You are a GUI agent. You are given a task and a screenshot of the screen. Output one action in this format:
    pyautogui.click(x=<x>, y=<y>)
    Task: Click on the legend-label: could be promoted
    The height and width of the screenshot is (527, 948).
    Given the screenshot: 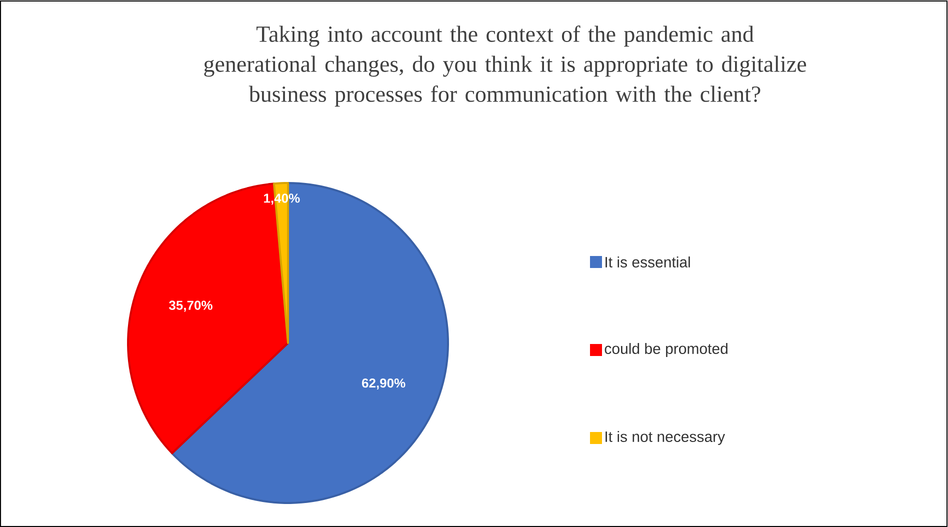 What is the action you would take?
    pyautogui.click(x=666, y=349)
    